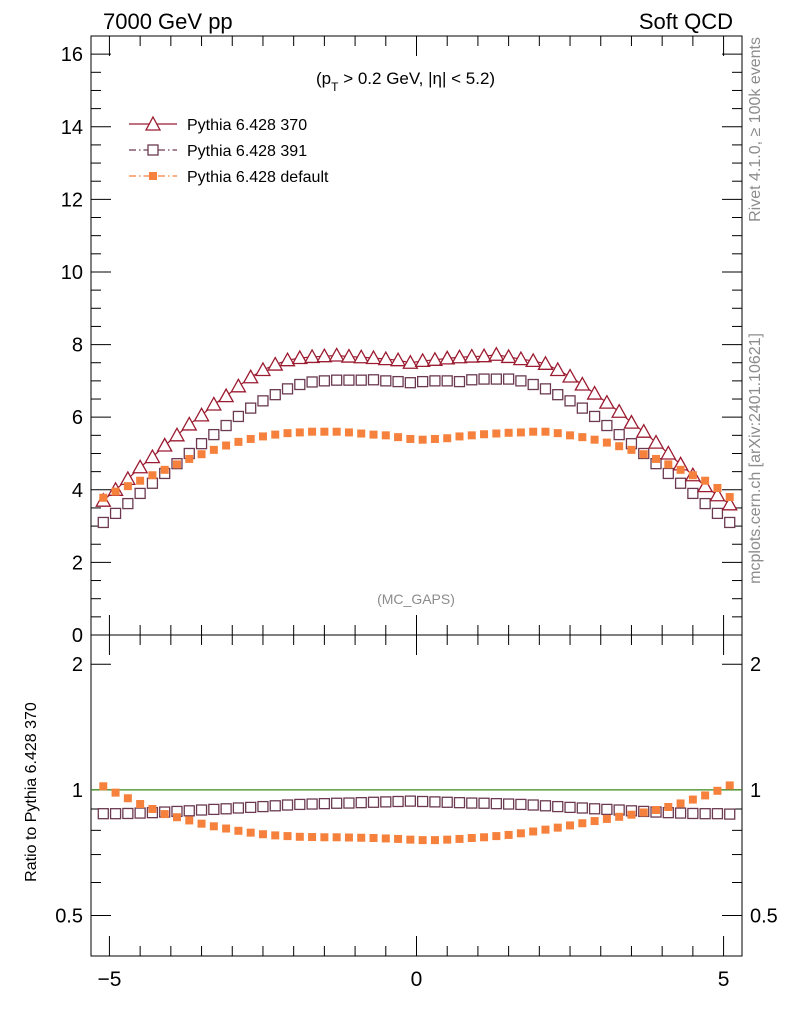  I want to click on main-y-tick-label: 16, so click(72, 55).